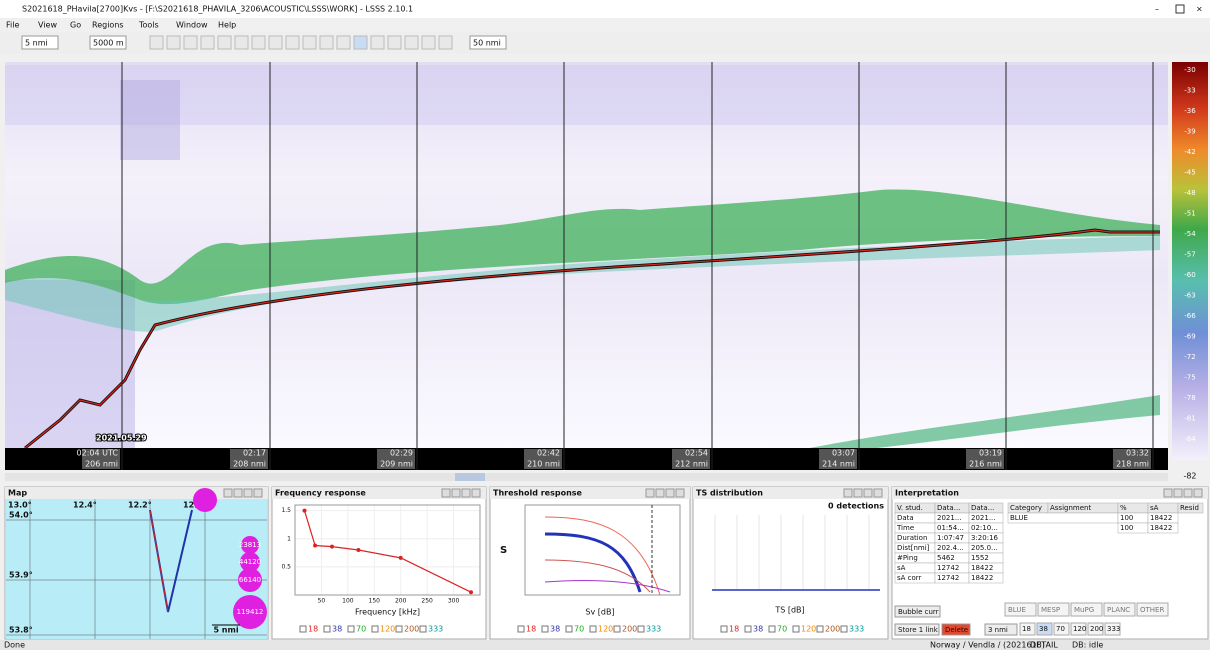 This screenshot has height=650, width=1210. I want to click on toolbar-label: 50 nmi, so click(487, 43).